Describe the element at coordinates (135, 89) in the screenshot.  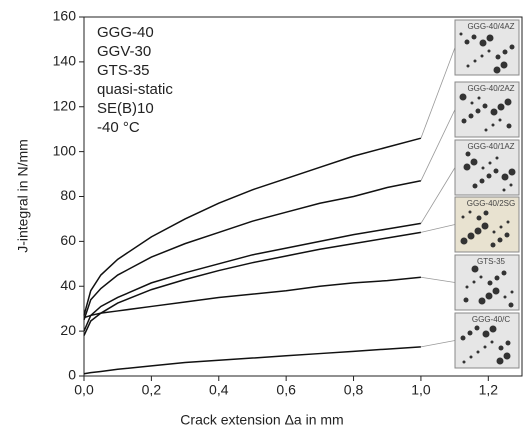
I see `annotation: quasi-static` at that location.